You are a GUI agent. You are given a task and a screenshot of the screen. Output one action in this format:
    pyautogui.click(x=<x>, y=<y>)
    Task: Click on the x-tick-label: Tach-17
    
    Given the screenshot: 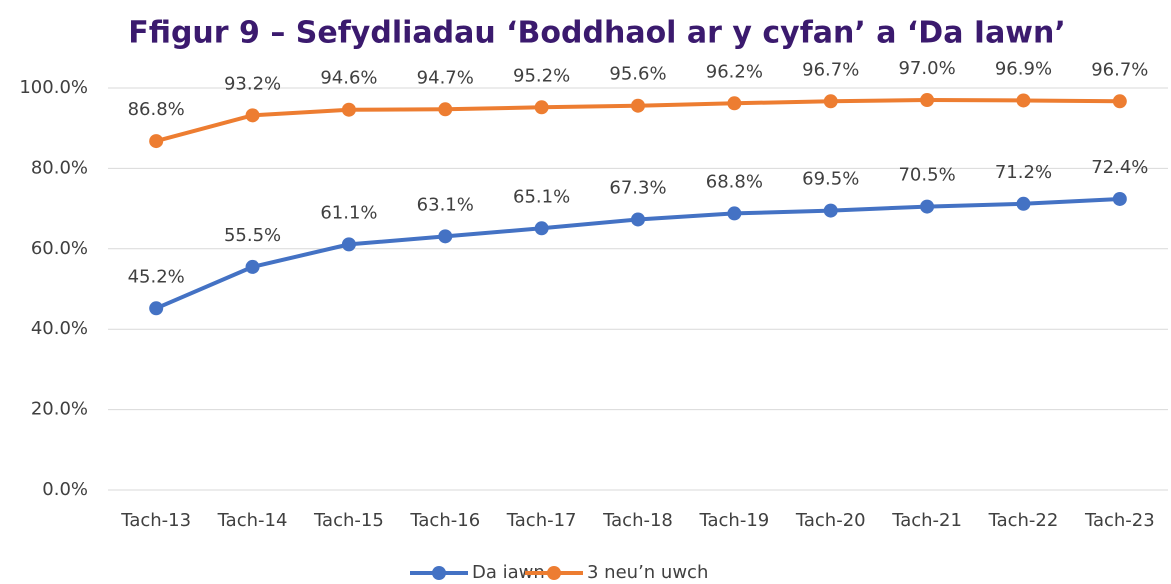 What is the action you would take?
    pyautogui.click(x=541, y=520)
    